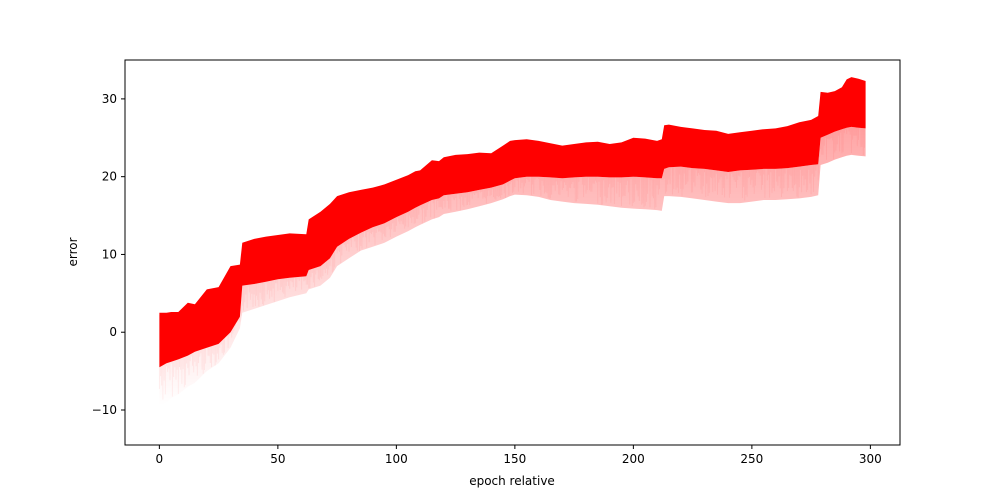 This screenshot has height=500, width=1000. What do you see at coordinates (109, 99) in the screenshot?
I see `y-tick-label: 30` at bounding box center [109, 99].